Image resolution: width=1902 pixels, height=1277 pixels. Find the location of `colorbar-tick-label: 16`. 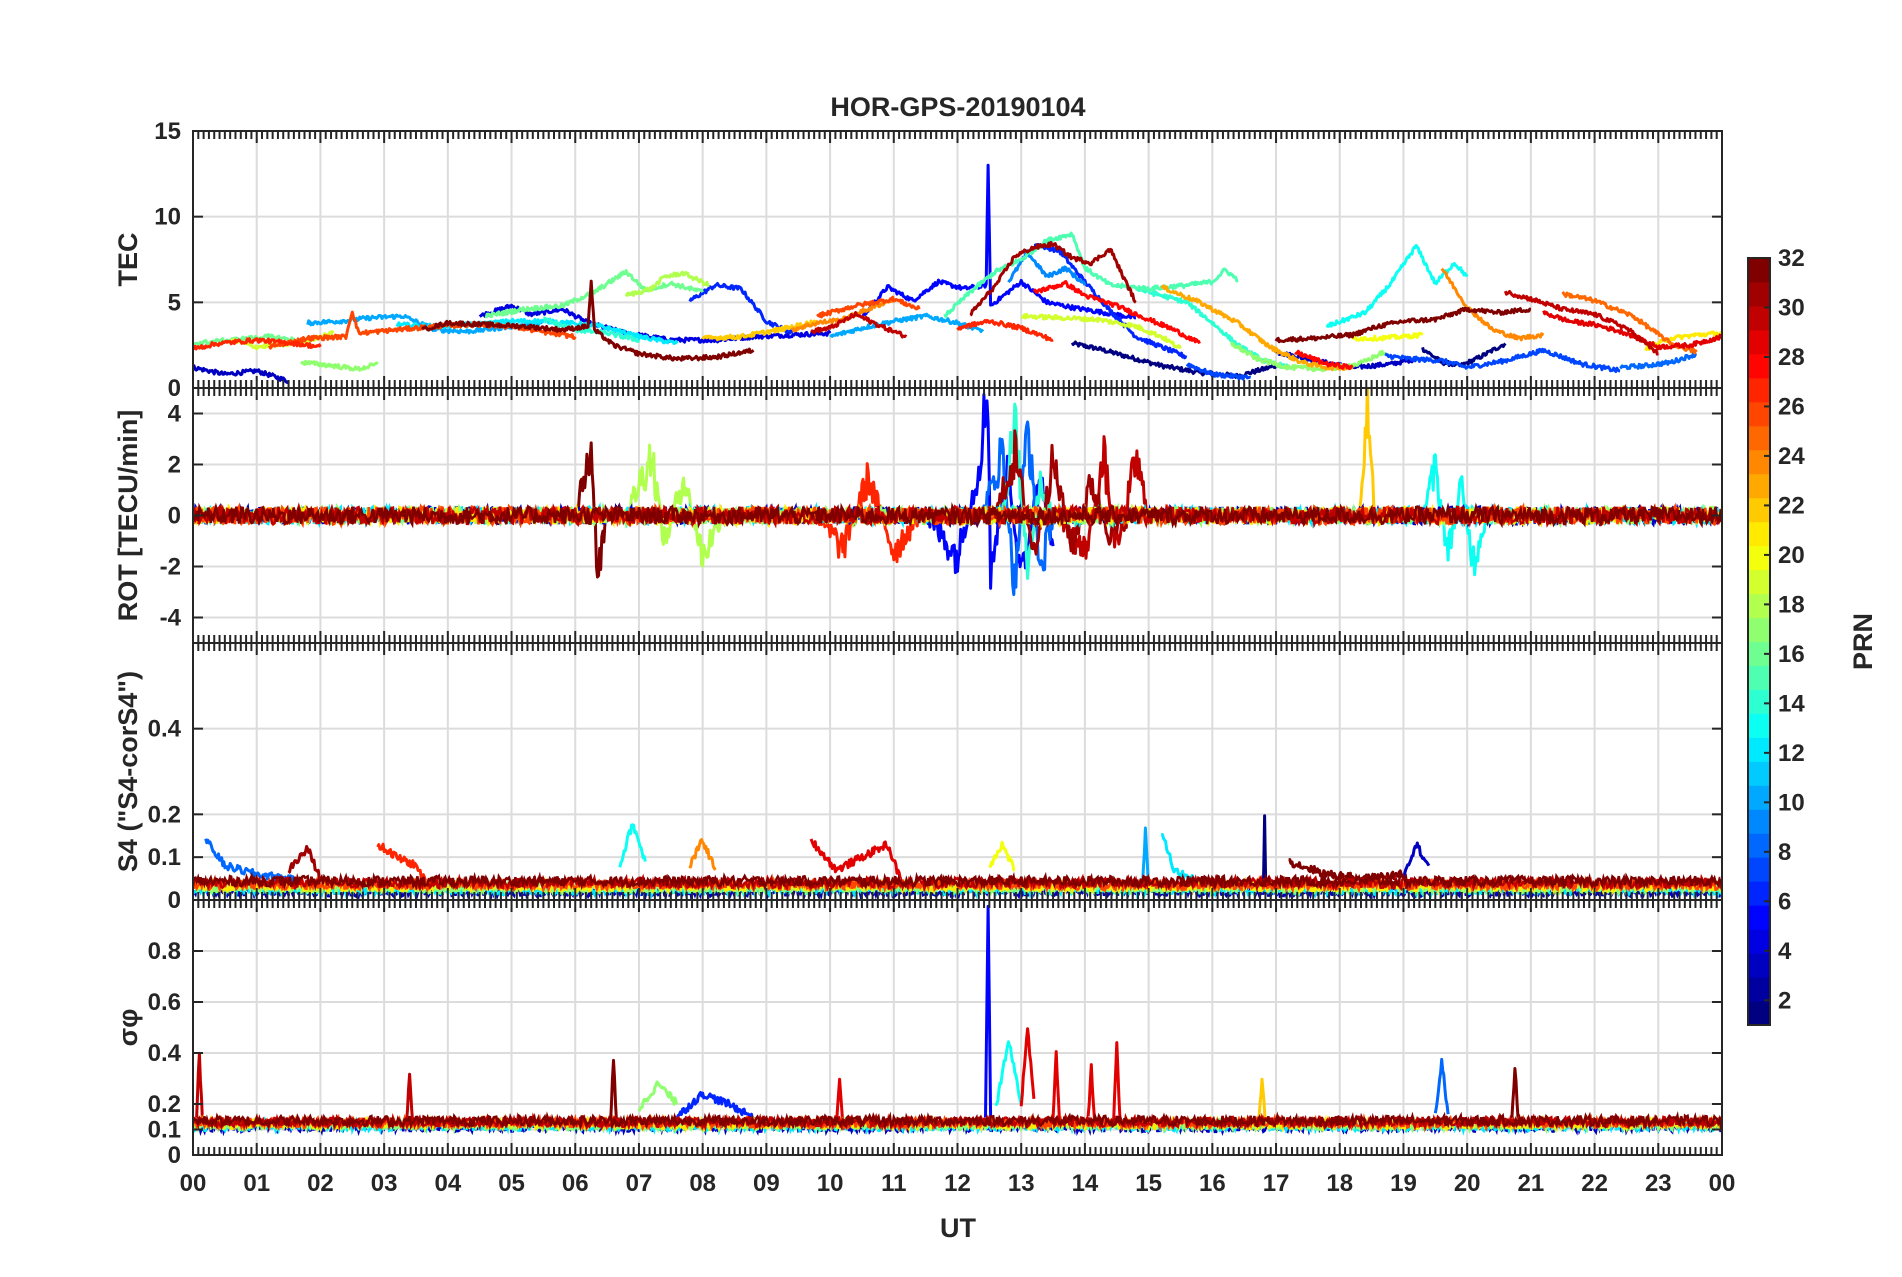

colorbar-tick-label: 16 is located at coordinates (1791, 654).